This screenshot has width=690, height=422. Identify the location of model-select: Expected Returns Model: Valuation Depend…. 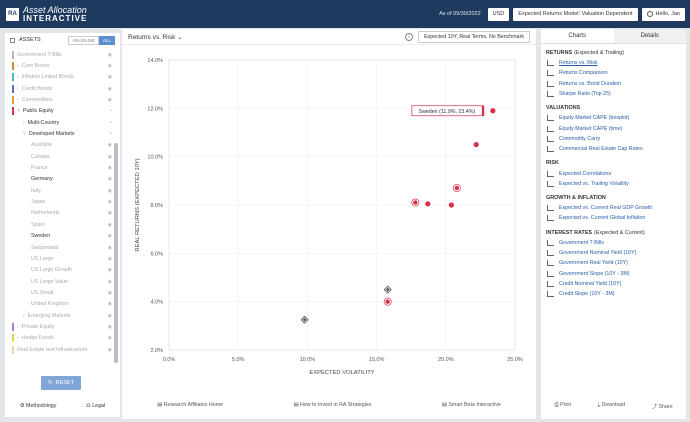
(575, 14).